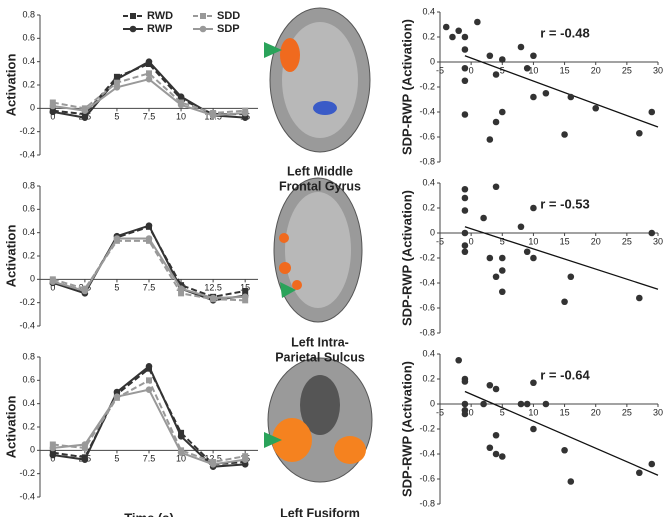 This screenshot has height=517, width=666. Describe the element at coordinates (627, 70) in the screenshot. I see `x-tick-label: 25` at that location.